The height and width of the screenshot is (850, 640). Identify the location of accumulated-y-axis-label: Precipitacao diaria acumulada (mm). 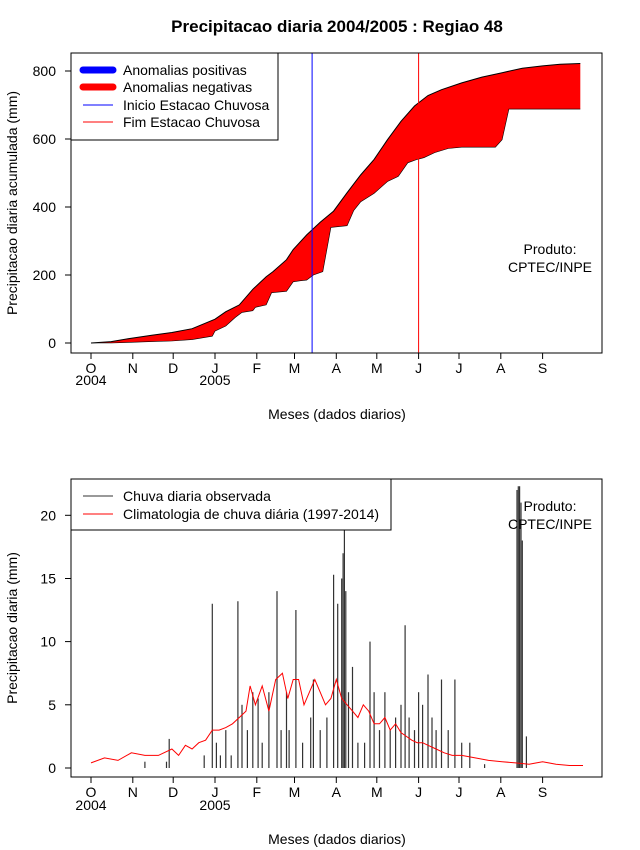
(12, 203).